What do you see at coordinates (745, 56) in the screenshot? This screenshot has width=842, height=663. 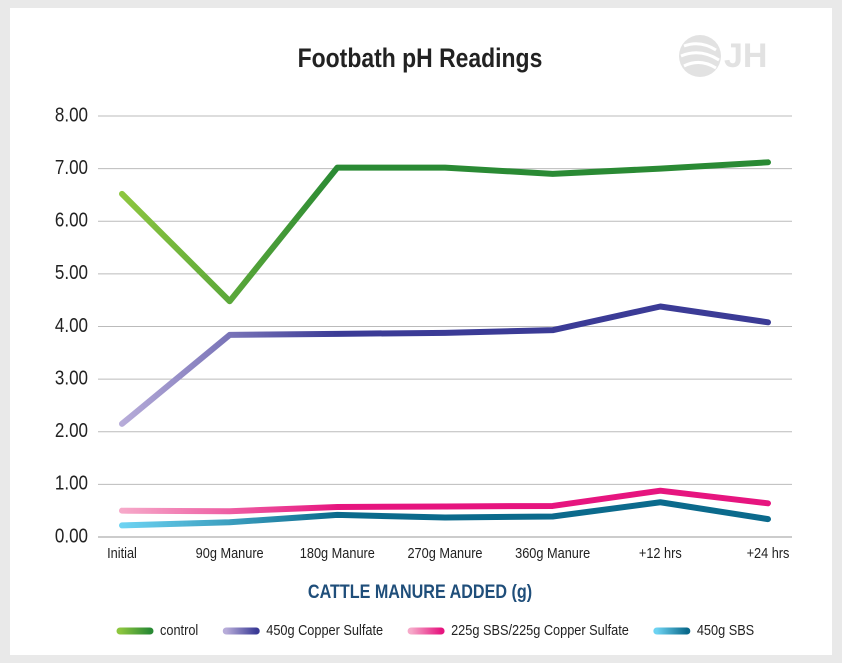 I see `logo: JH` at bounding box center [745, 56].